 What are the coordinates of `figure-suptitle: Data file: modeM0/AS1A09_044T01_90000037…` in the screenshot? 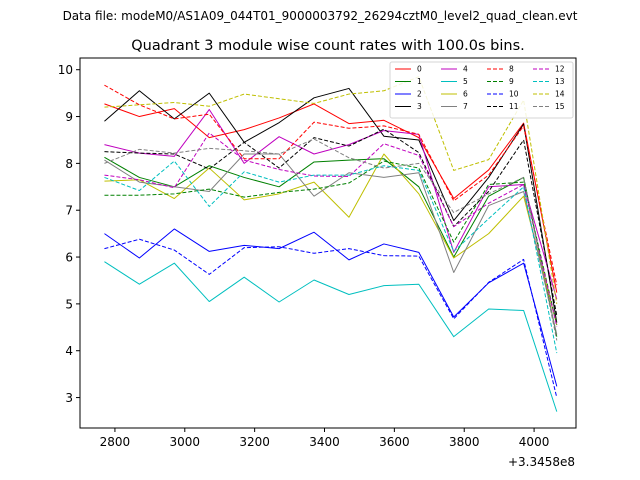 It's located at (320, 16).